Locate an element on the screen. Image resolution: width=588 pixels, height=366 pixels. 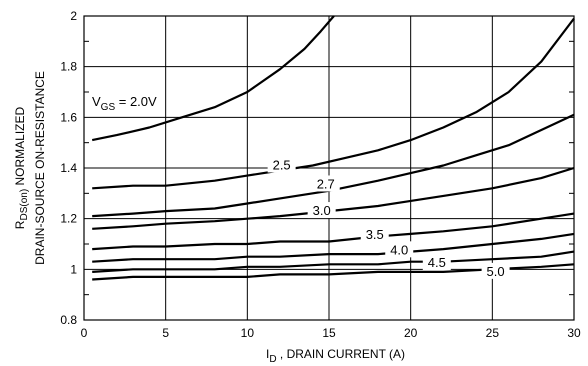
series-label: 2.5 is located at coordinates (282, 164).